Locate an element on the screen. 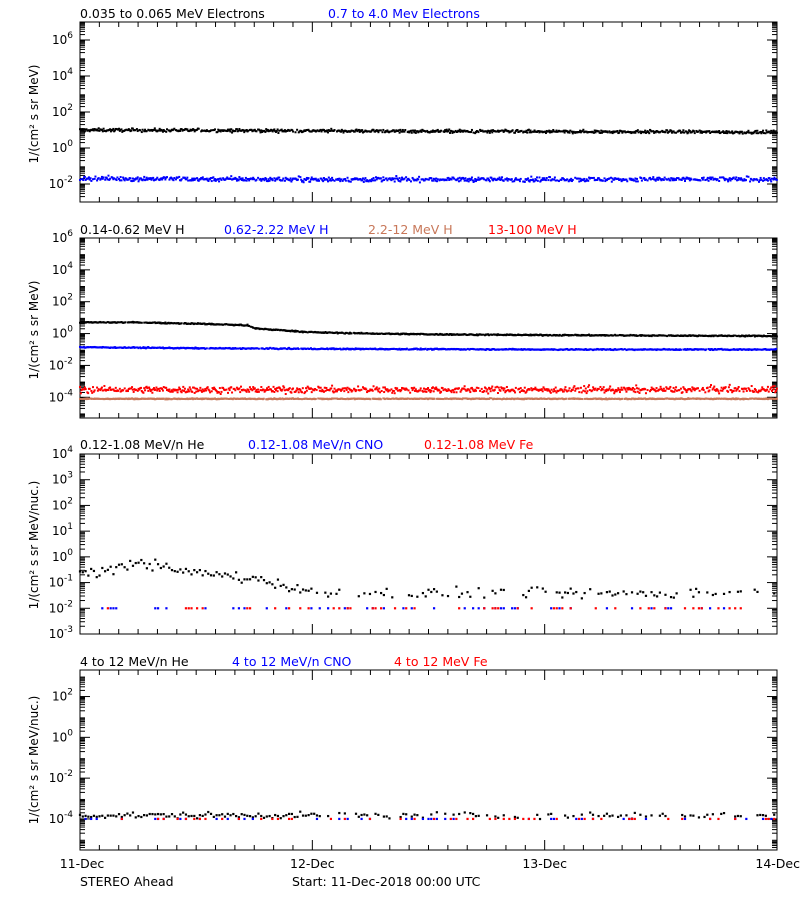 The width and height of the screenshot is (800, 904). y-tick-label: 10⁰ is located at coordinates (62, 147).